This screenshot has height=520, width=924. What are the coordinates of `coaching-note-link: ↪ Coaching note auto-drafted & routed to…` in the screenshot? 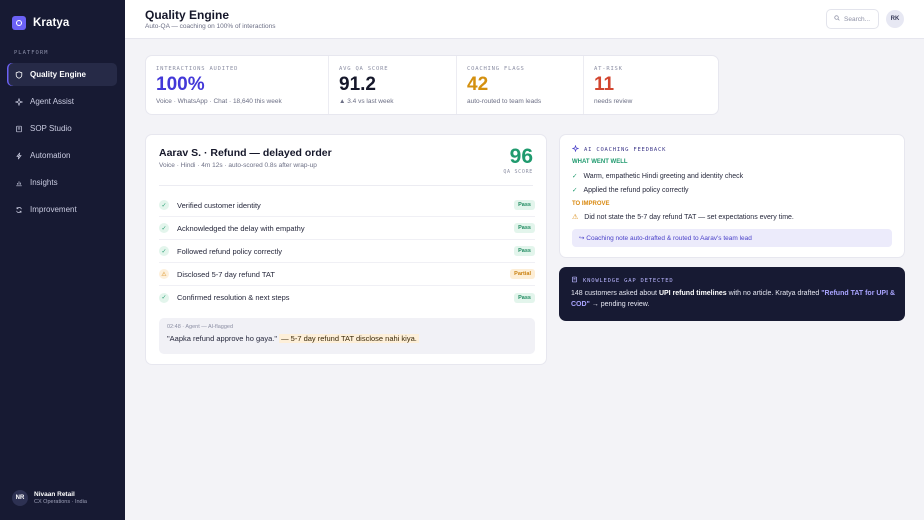 It's located at (732, 238).